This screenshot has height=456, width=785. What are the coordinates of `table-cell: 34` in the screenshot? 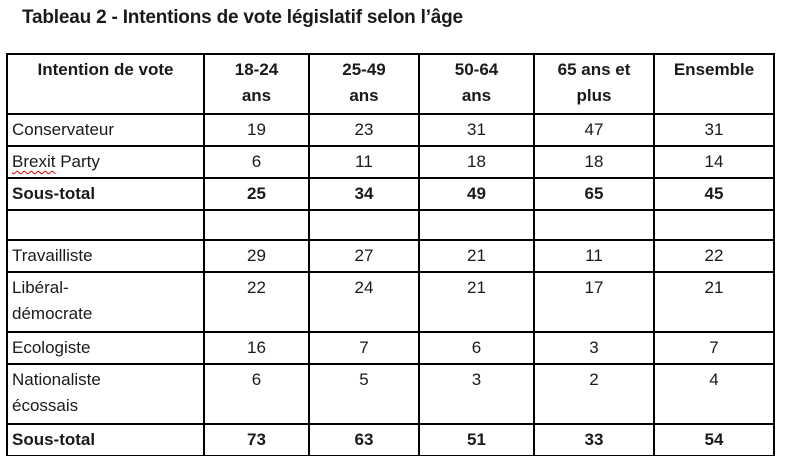 It's located at (364, 194).